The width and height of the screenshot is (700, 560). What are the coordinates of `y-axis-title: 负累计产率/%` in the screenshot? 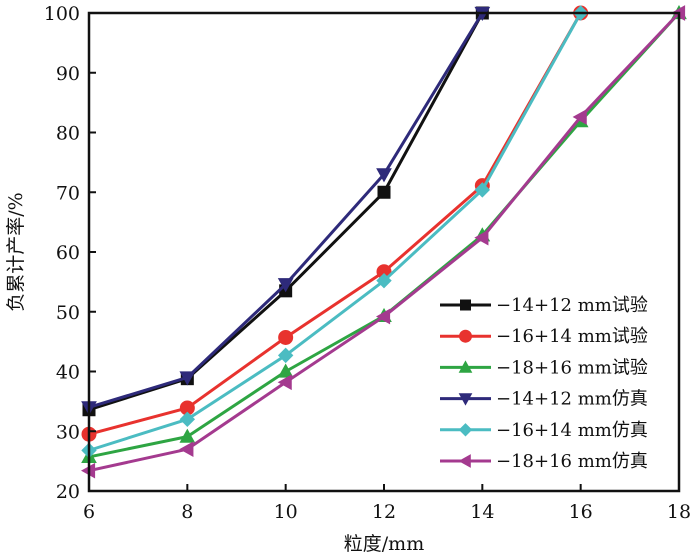 It's located at (16, 251).